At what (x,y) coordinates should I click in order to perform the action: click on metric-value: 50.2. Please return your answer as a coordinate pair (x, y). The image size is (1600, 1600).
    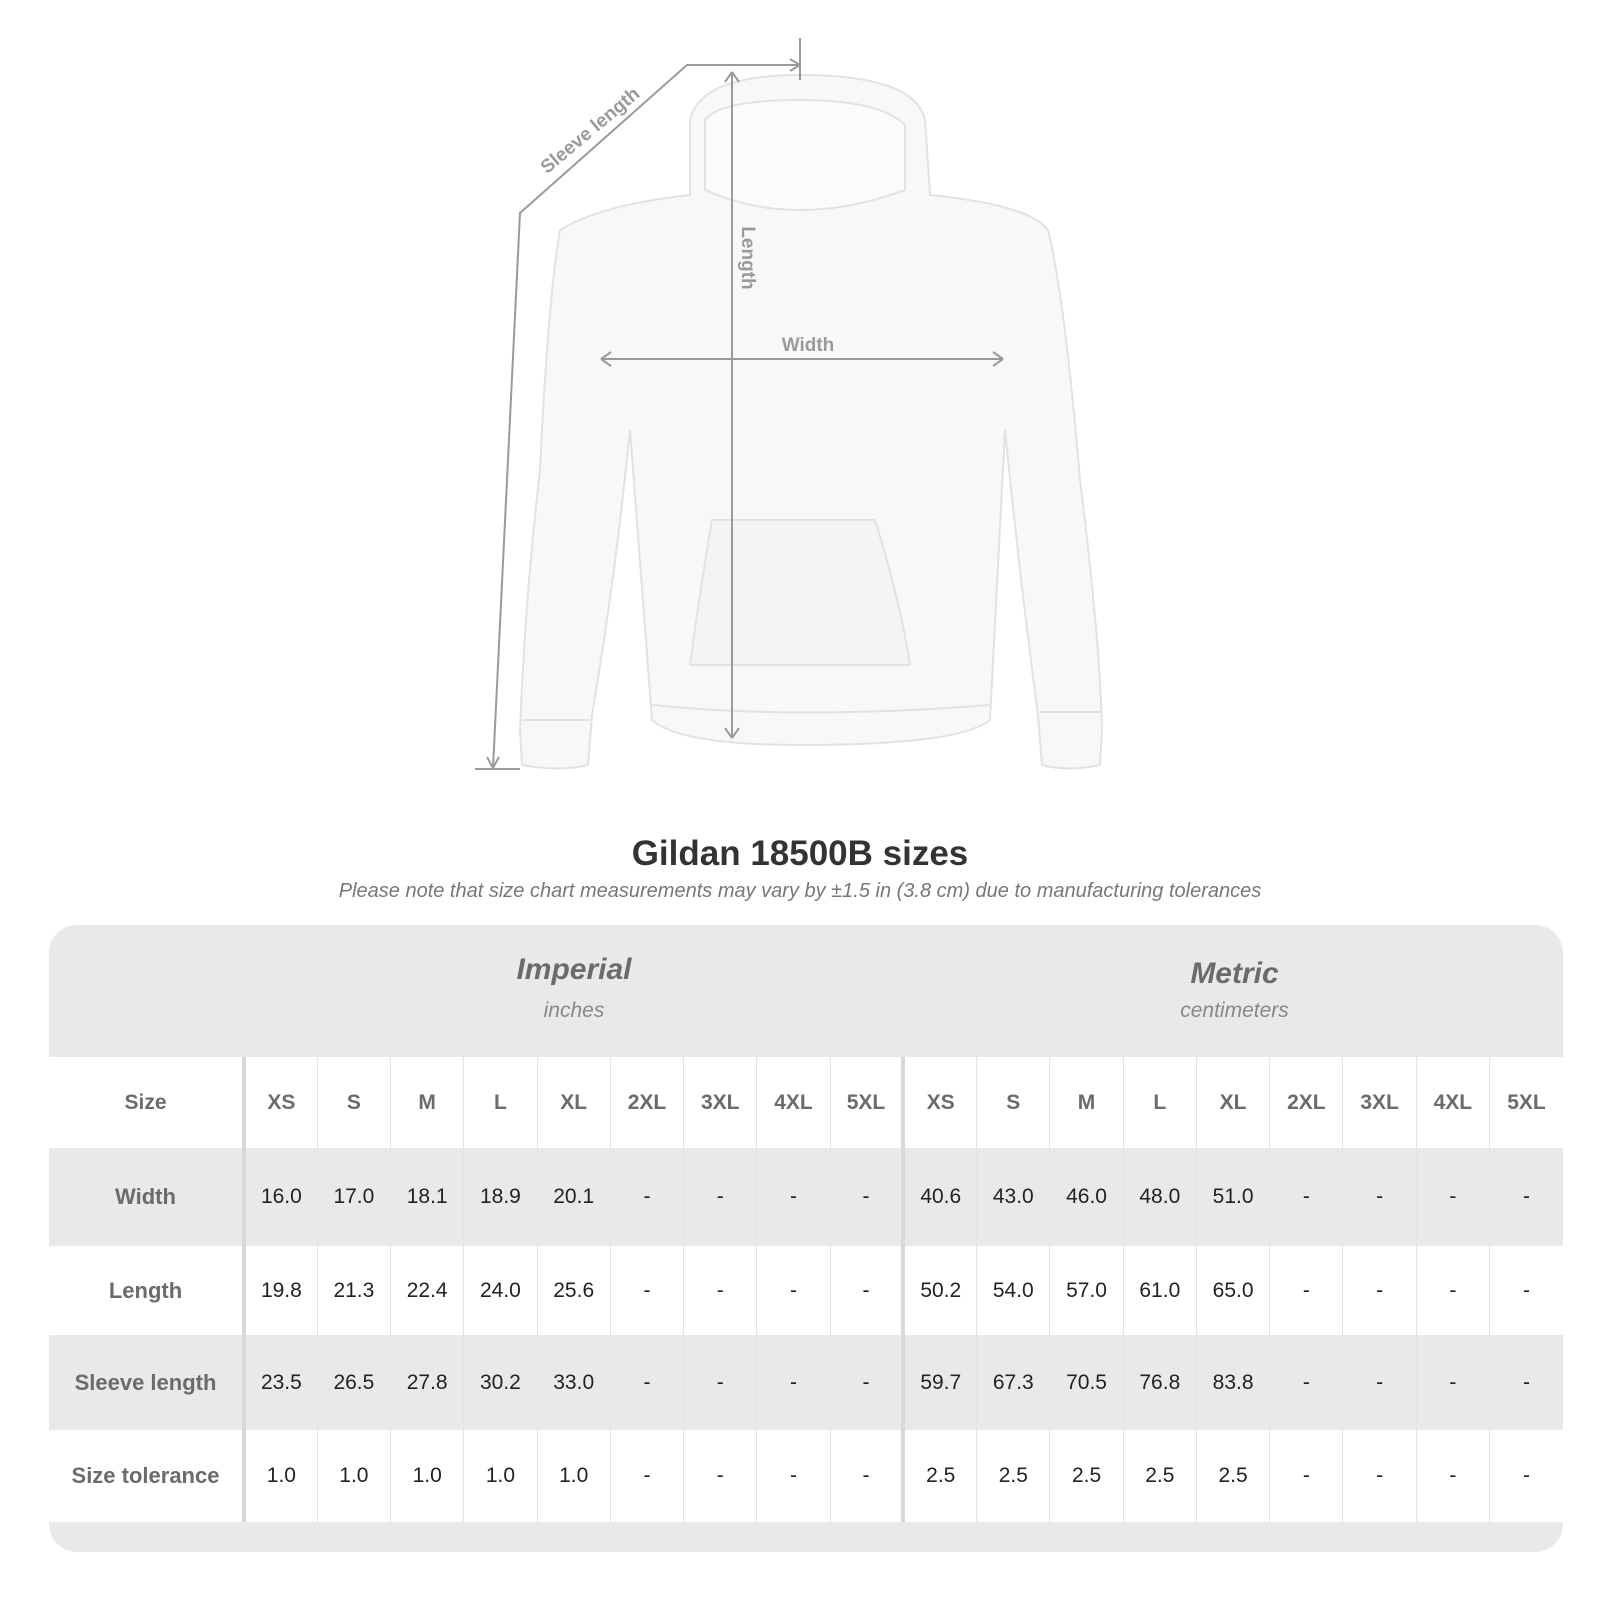
    Looking at the image, I should click on (939, 1290).